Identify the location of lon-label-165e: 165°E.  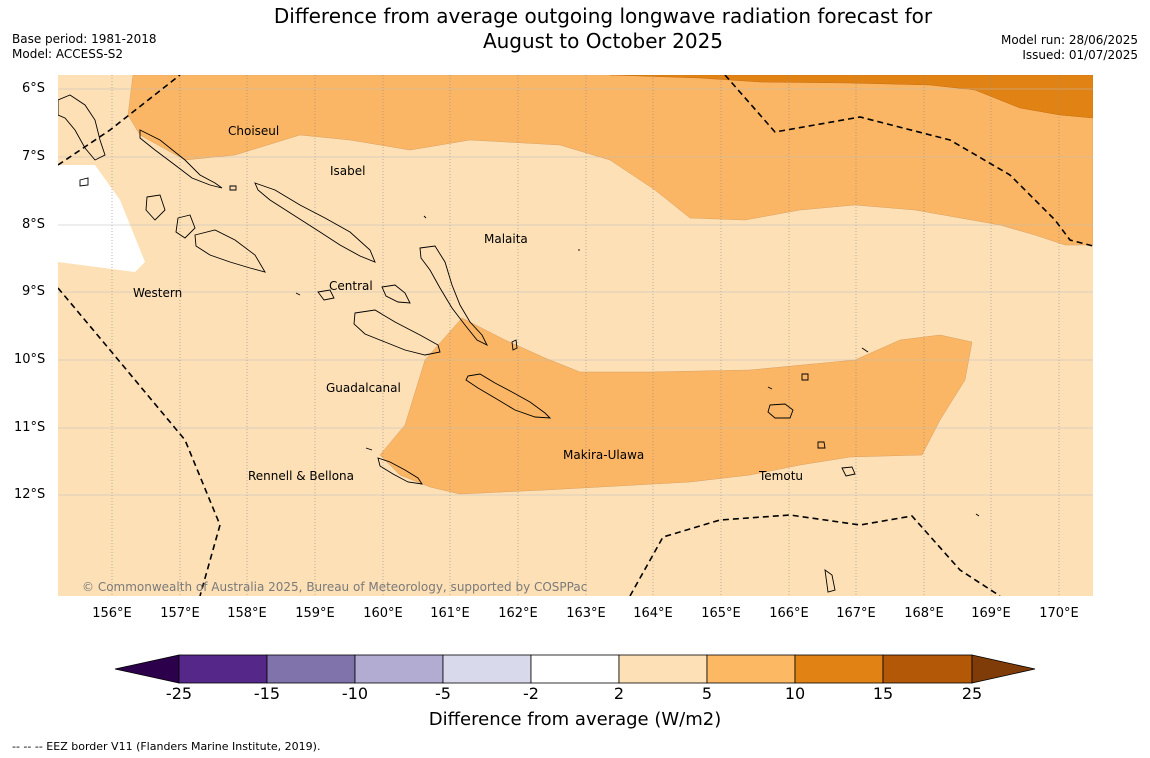
(721, 613).